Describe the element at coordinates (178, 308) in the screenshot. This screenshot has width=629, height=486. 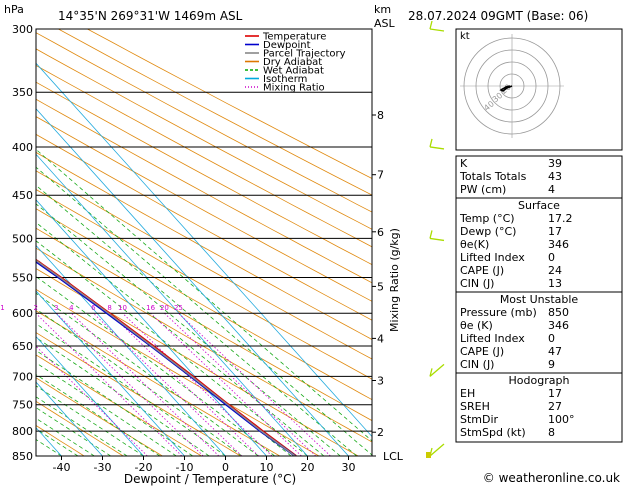
I see `mixing-ratio-value-label: 25` at that location.